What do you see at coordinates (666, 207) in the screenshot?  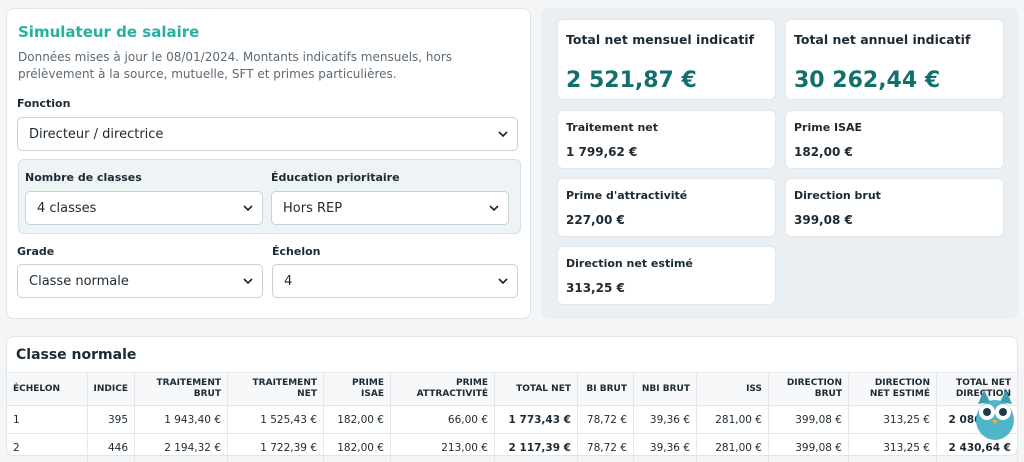 I see `summary-card: Prime d'attractivité 227,00 €` at bounding box center [666, 207].